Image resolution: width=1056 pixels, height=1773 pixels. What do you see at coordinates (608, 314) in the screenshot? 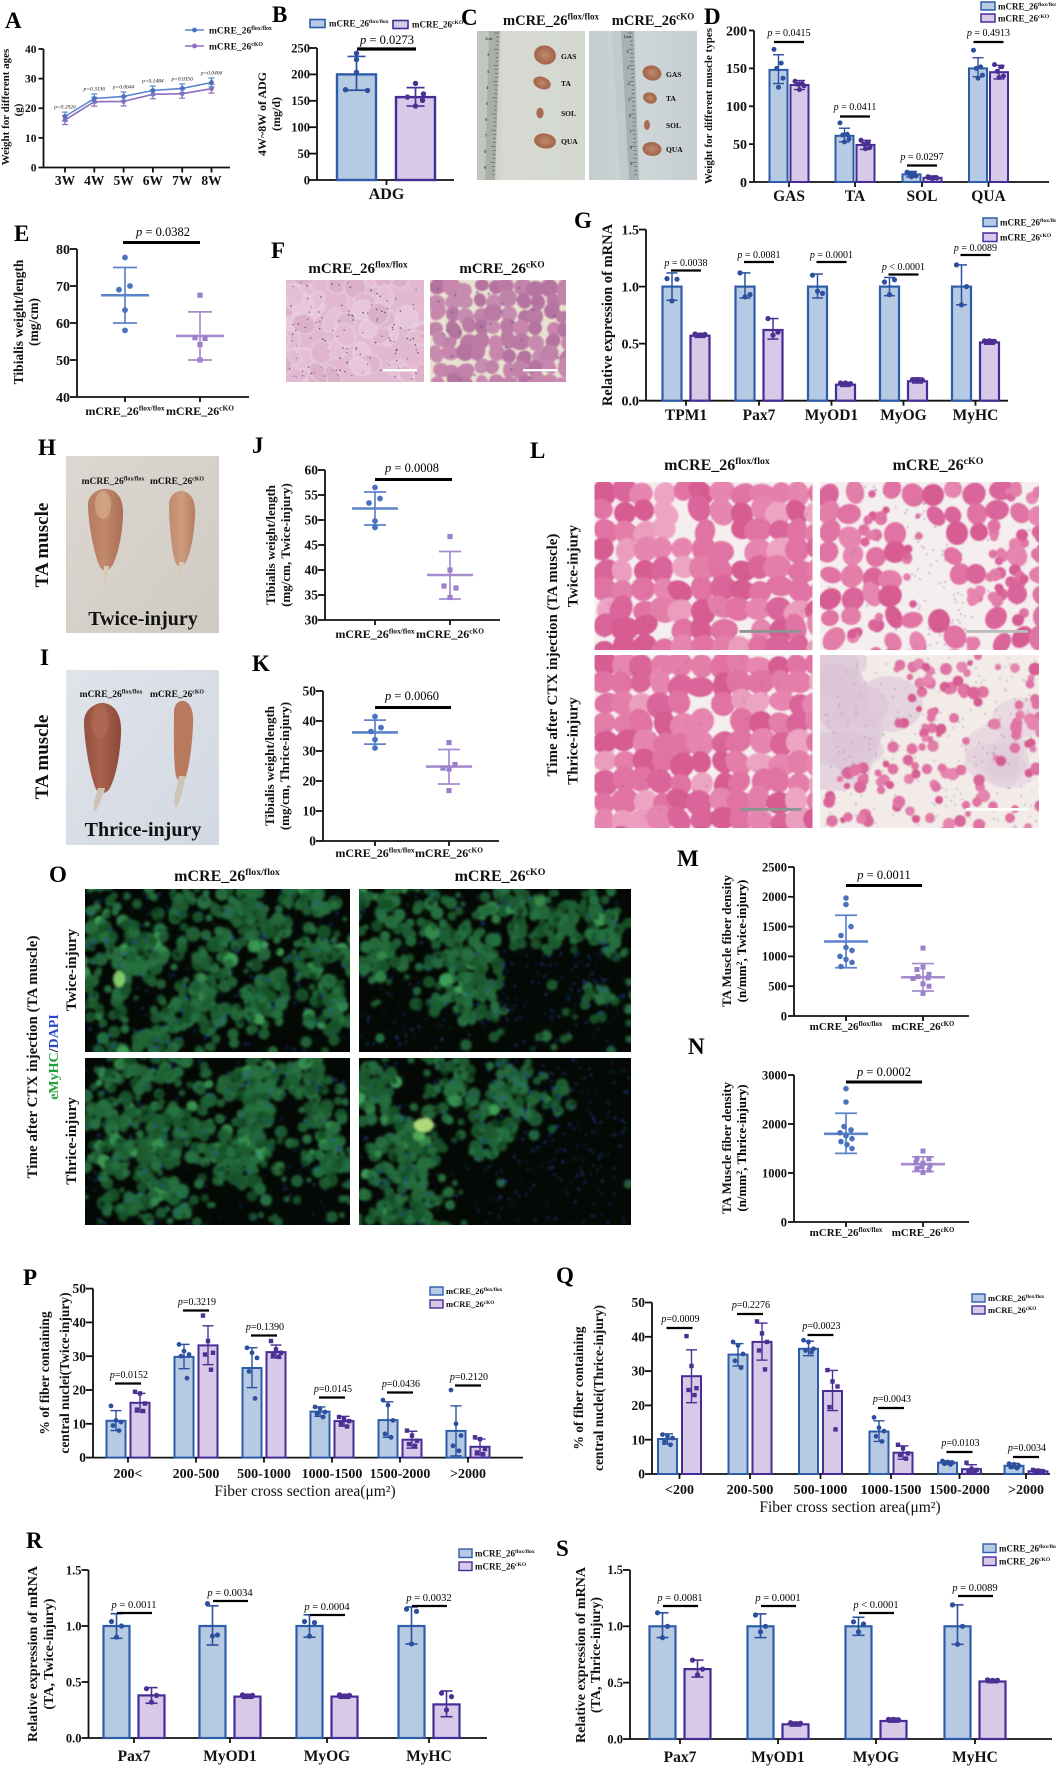
I see `svg-text: Relative expression of mRNA` at bounding box center [608, 314].